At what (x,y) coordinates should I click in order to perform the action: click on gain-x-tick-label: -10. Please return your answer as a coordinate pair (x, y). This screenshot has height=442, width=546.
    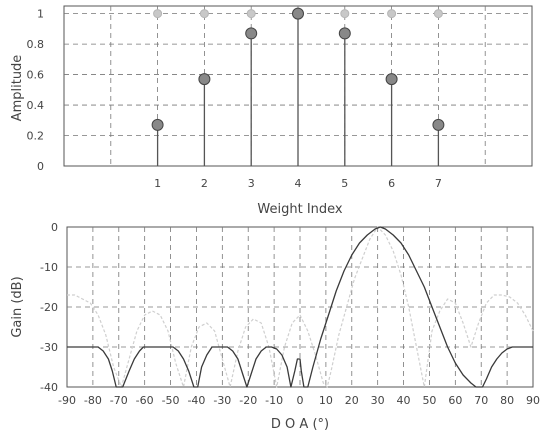
    Looking at the image, I should click on (274, 400).